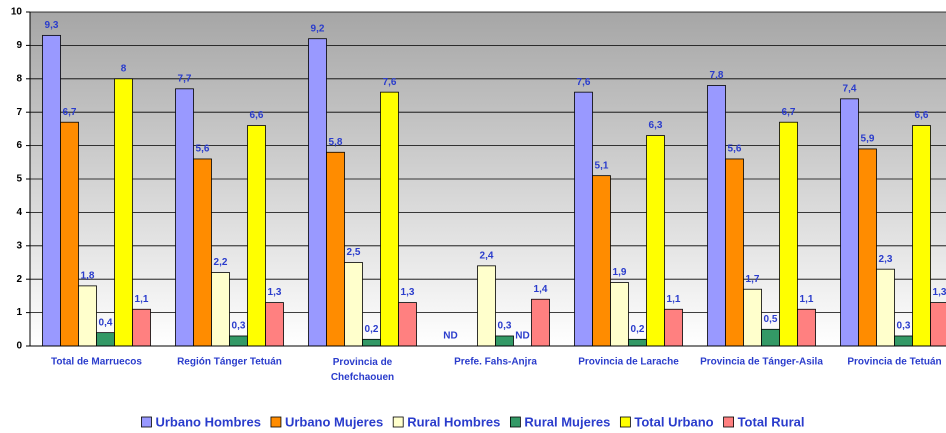 The width and height of the screenshot is (946, 433). Describe the element at coordinates (19, 179) in the screenshot. I see `y-tick-label: 5` at that location.